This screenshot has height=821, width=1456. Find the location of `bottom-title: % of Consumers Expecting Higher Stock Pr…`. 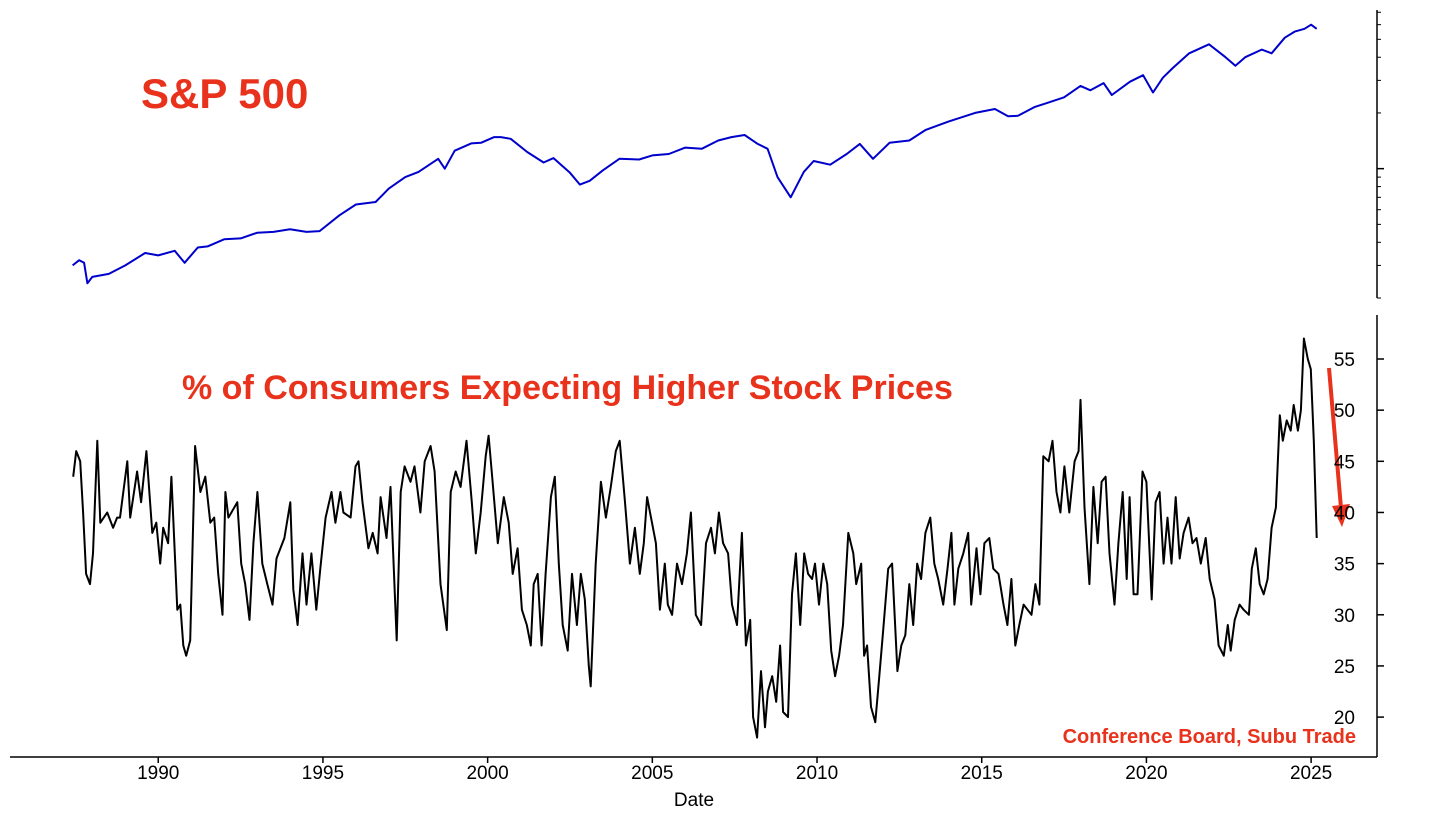

bottom-title: % of Consumers Expecting Higher Stock Pr… is located at coordinates (567, 388).